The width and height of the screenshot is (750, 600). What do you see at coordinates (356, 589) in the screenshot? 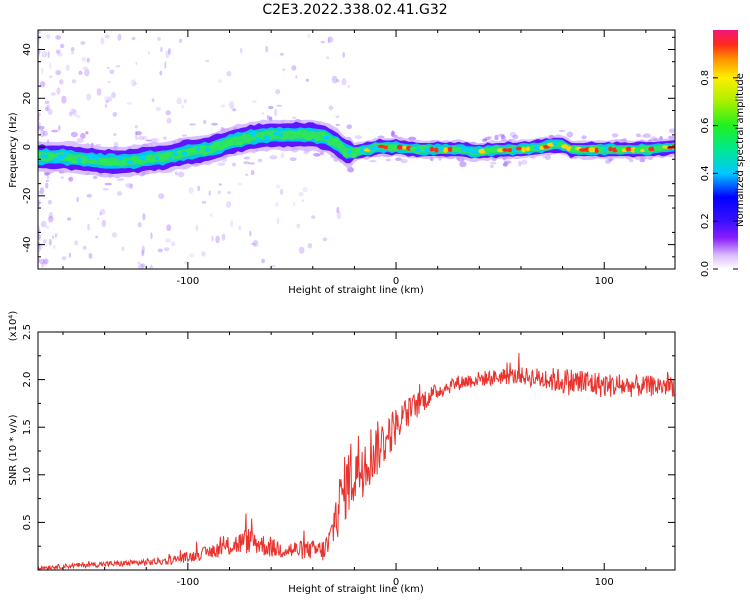
I see `snr-x-label: Height of straight line (km)` at bounding box center [356, 589].